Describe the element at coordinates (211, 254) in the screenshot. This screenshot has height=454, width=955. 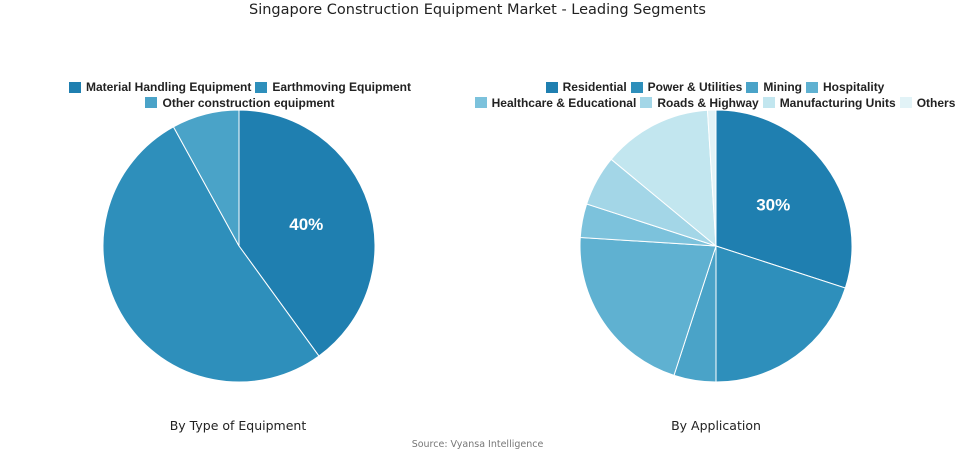
I see `pie-slice-earthmoving-equipment` at that location.